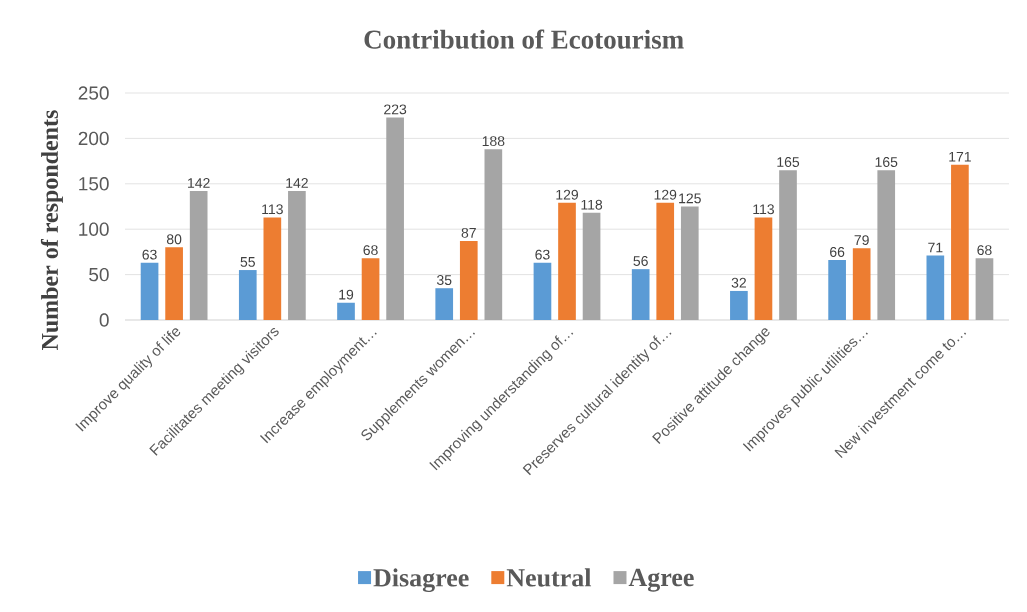 The image size is (1027, 612). What do you see at coordinates (93, 138) in the screenshot?
I see `y-tick-label: 200` at bounding box center [93, 138].